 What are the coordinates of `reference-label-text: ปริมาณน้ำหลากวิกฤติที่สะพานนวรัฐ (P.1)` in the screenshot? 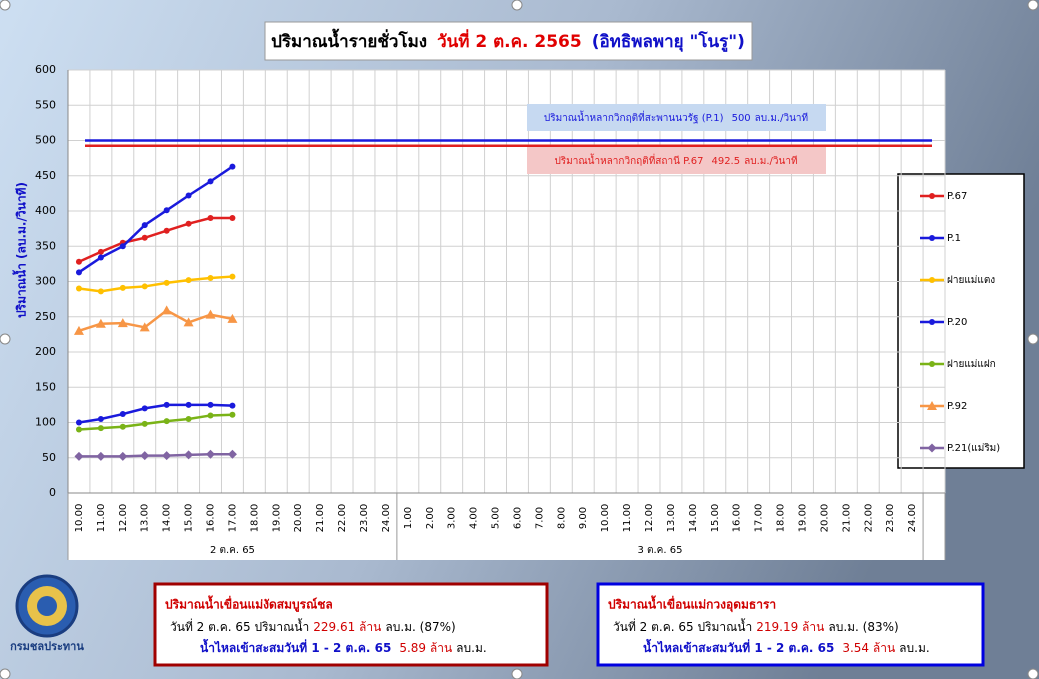 It's located at (634, 117).